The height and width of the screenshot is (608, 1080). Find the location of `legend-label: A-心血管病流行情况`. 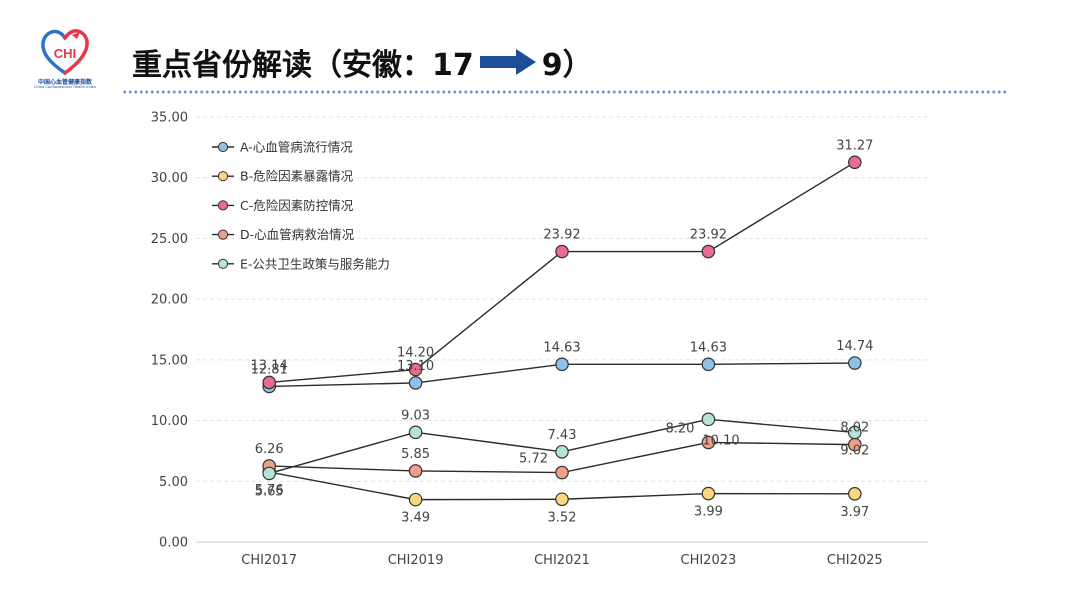

legend-label: A-心血管病流行情况 is located at coordinates (296, 147).